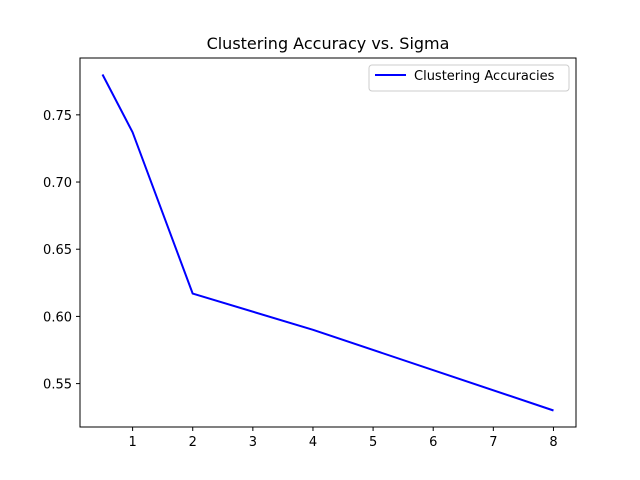 This screenshot has width=640, height=480. What do you see at coordinates (57, 116) in the screenshot?
I see `y-tick-label: 0.75` at bounding box center [57, 116].